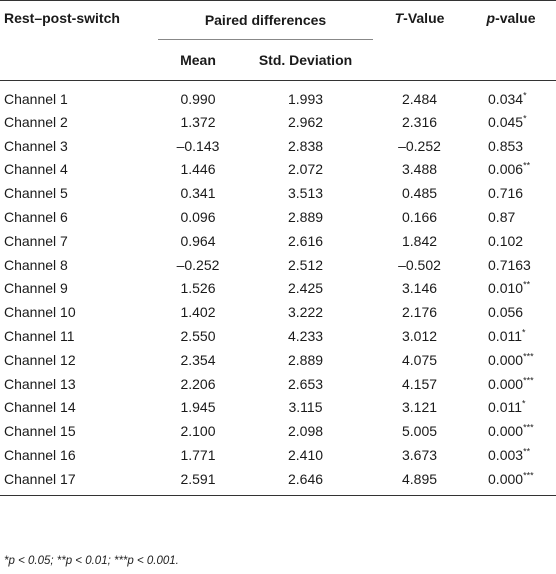 Image resolution: width=556 pixels, height=574 pixels. Describe the element at coordinates (420, 481) in the screenshot. I see `cell-t-value: 4.895` at that location.